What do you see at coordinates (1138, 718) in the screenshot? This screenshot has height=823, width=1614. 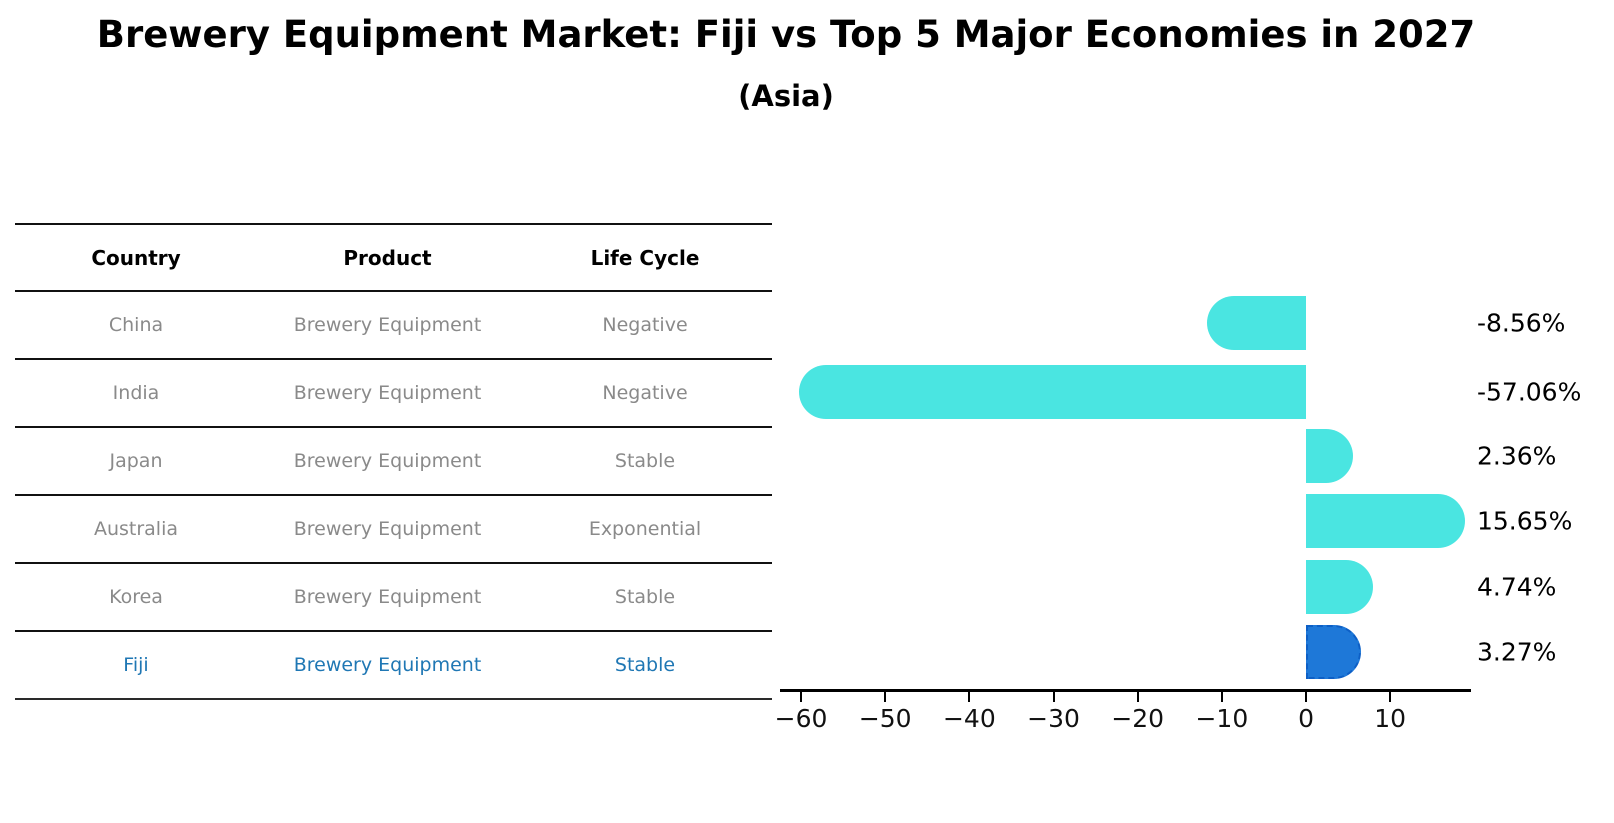 I see `x-axis-tick-label: −20` at bounding box center [1138, 718].